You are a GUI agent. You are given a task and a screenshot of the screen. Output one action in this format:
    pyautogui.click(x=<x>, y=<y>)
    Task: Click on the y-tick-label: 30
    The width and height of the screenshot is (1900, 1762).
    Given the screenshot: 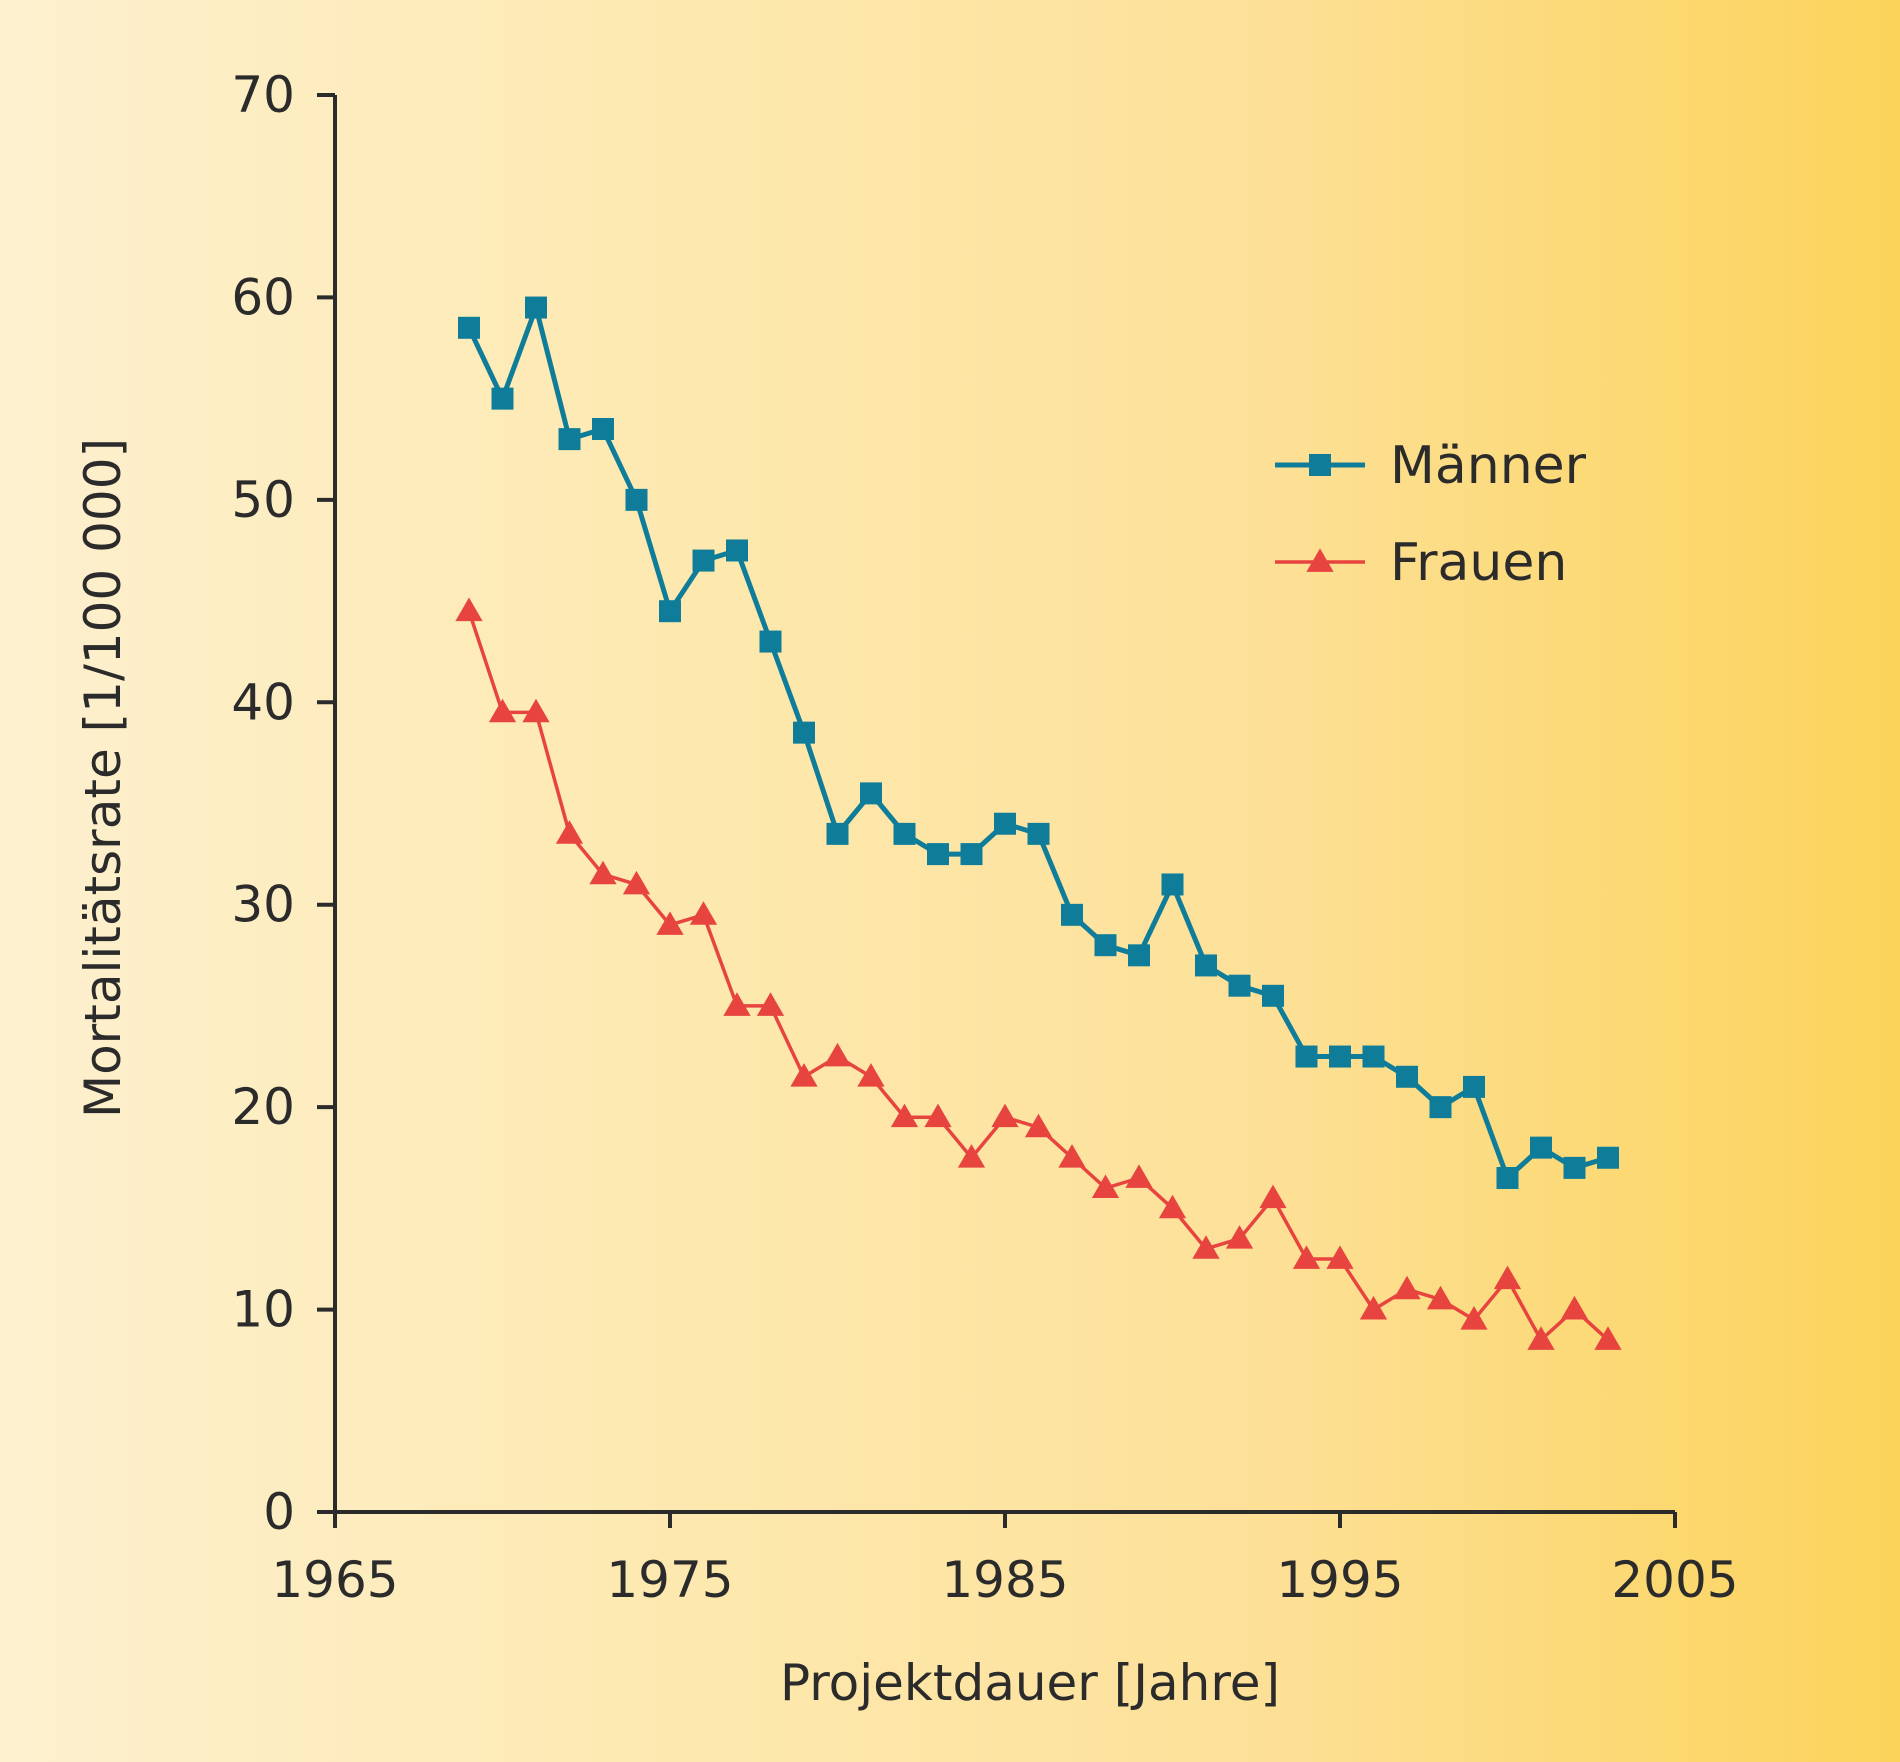 What is the action you would take?
    pyautogui.click(x=263, y=905)
    